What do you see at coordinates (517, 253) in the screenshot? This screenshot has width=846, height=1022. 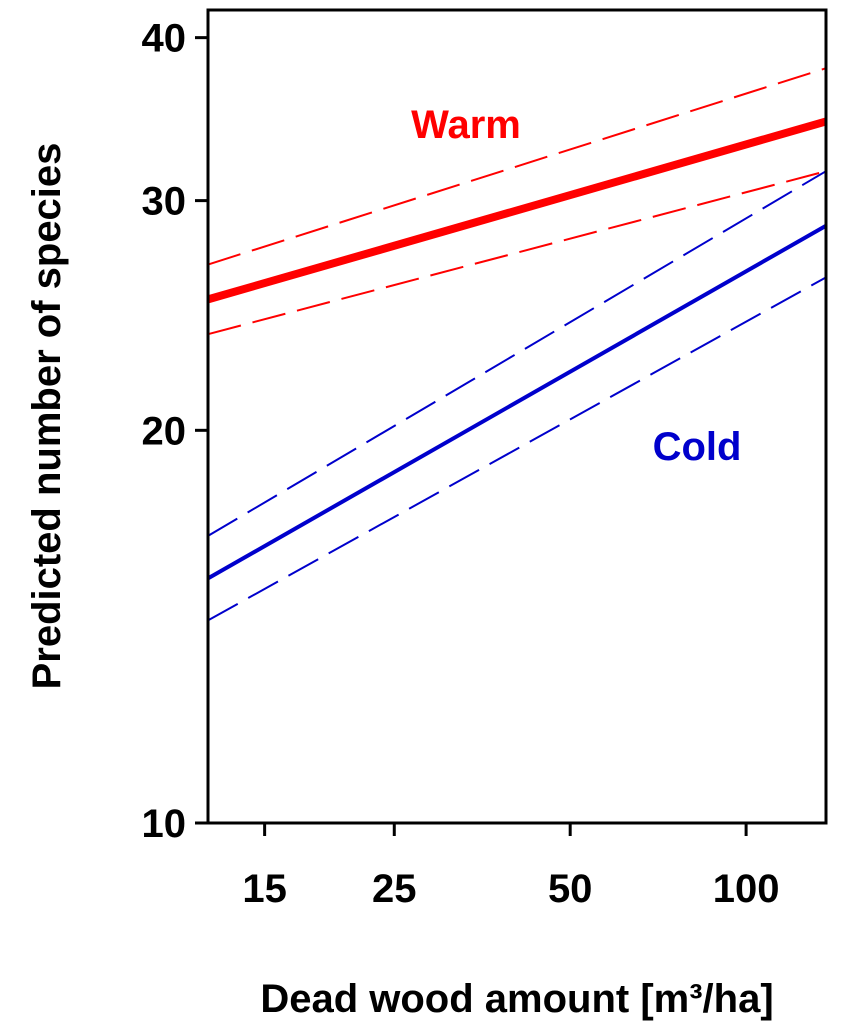 I see `warm-lower-ci-line` at bounding box center [517, 253].